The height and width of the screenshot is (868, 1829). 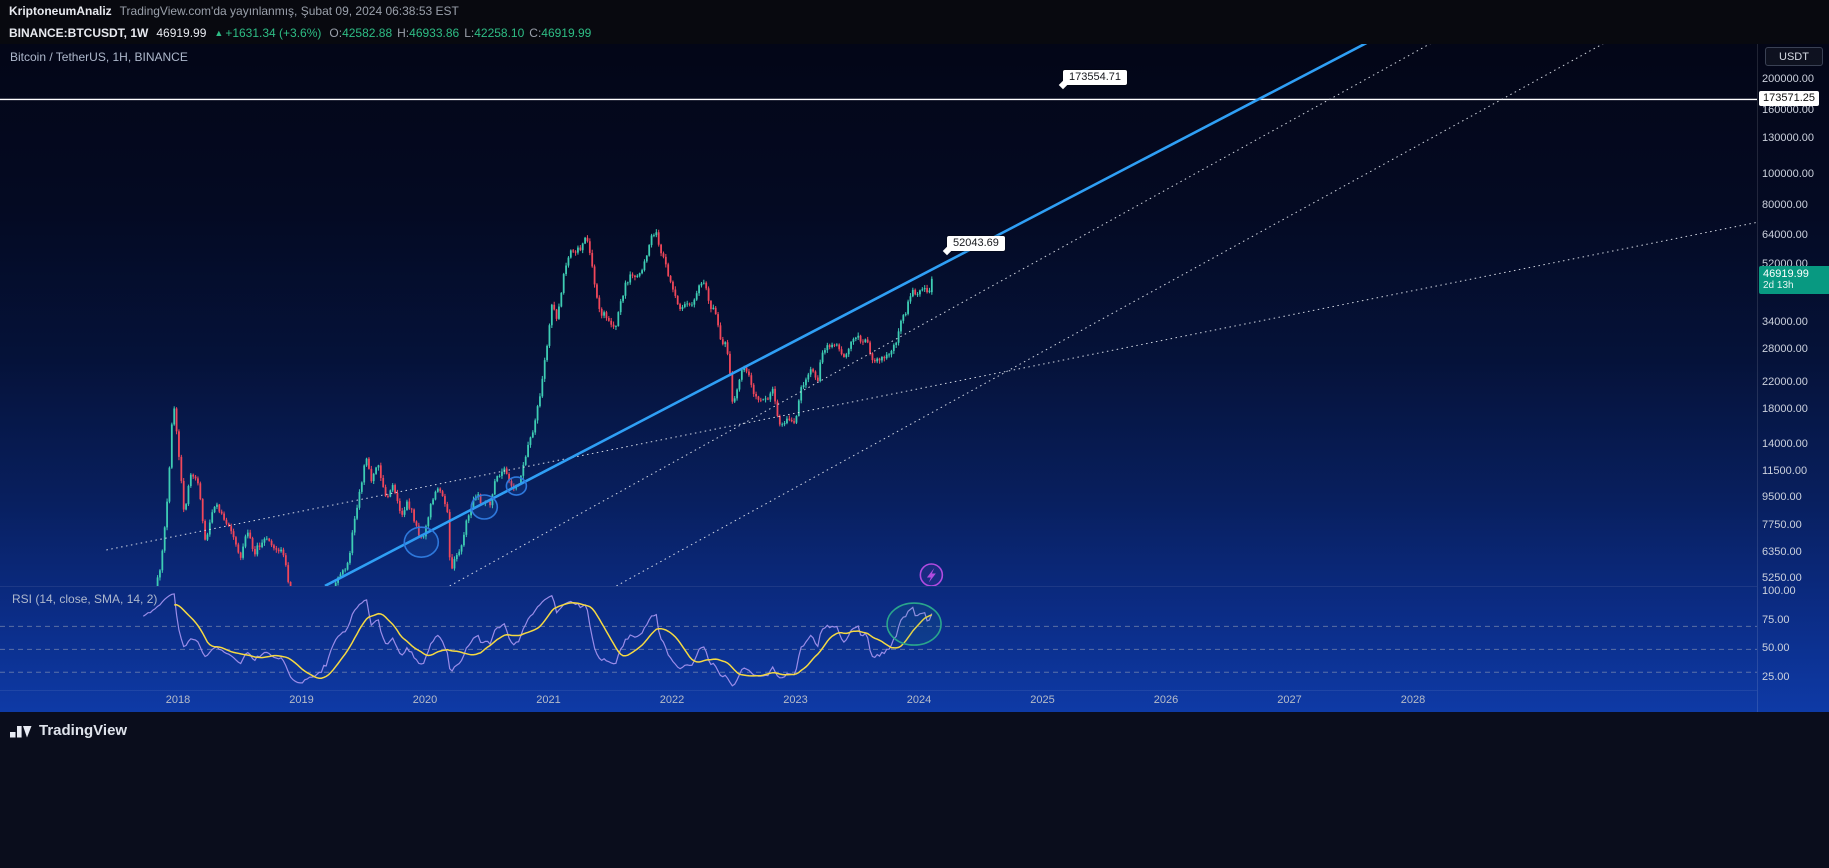 I want to click on tradingview-logo: TradingView, so click(x=68, y=730).